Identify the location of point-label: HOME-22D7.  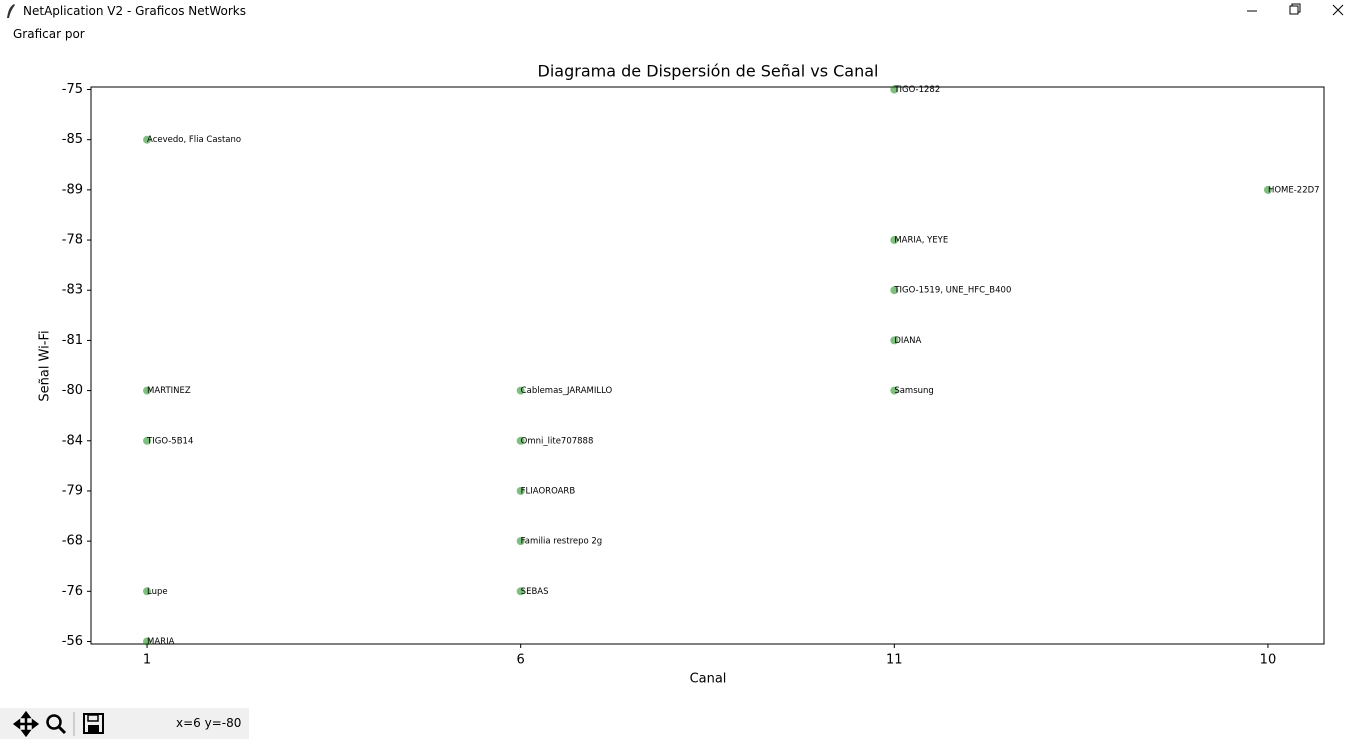
(1294, 190).